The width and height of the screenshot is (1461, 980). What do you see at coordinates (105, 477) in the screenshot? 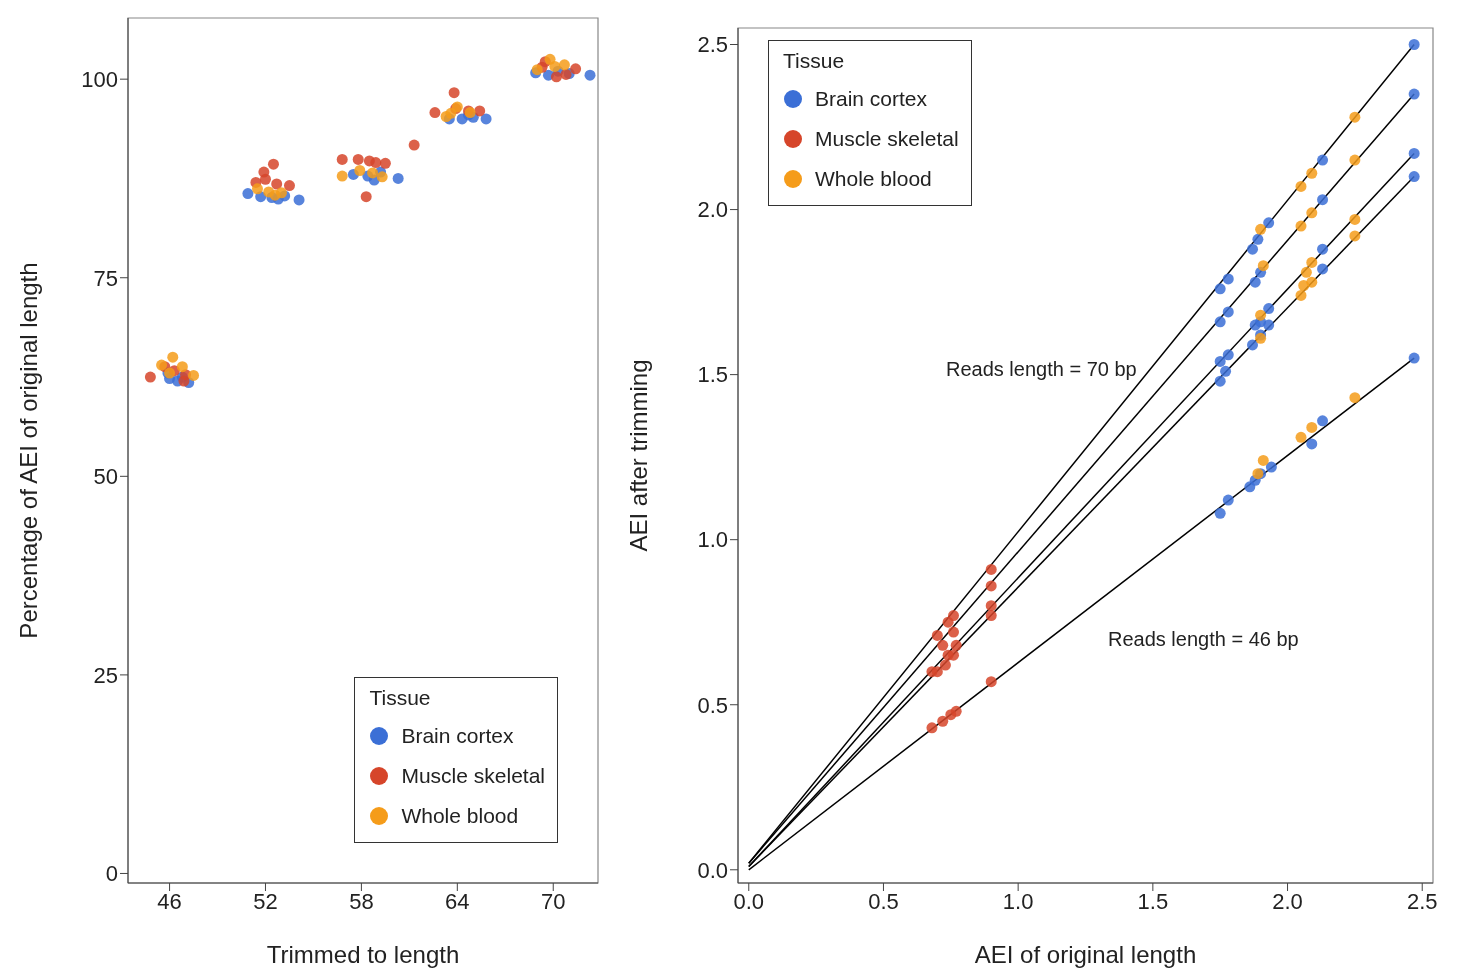
I see `y-tick-label: 50` at bounding box center [105, 477].